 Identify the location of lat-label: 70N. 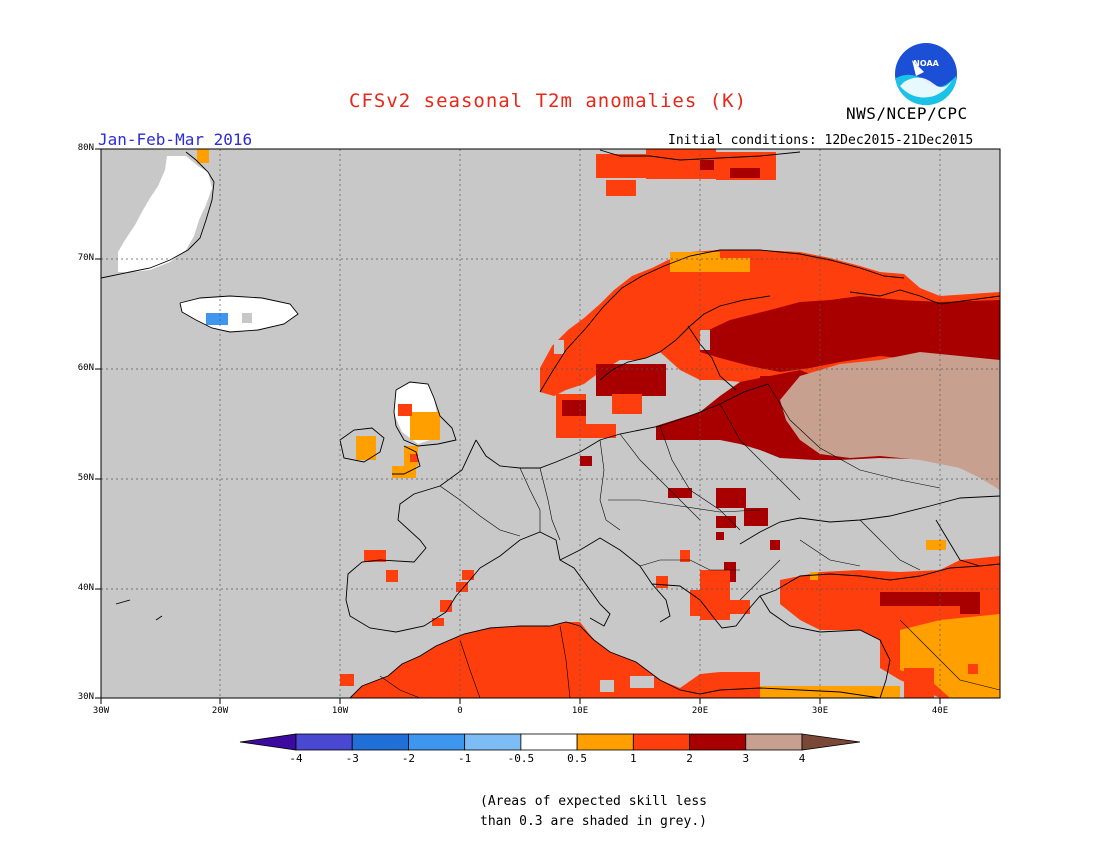
(85, 258).